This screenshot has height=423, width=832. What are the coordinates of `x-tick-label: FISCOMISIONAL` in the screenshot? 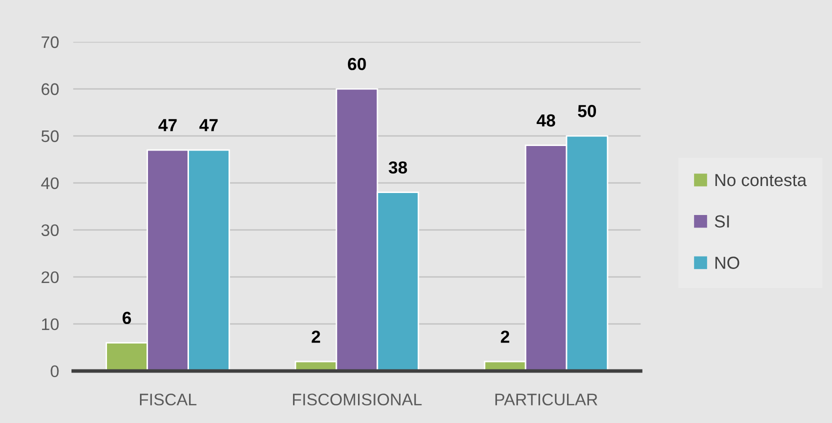 It's located at (357, 400).